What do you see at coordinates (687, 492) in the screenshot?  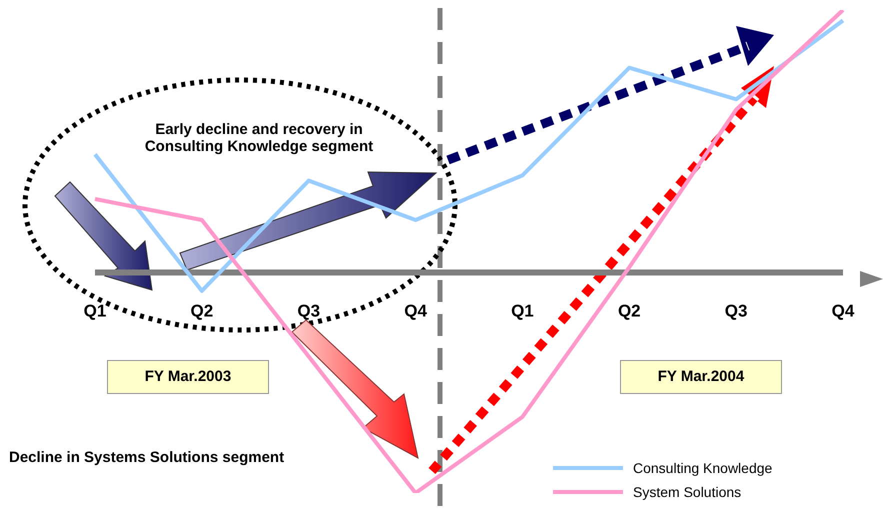 I see `legend-label: System Solutions` at bounding box center [687, 492].